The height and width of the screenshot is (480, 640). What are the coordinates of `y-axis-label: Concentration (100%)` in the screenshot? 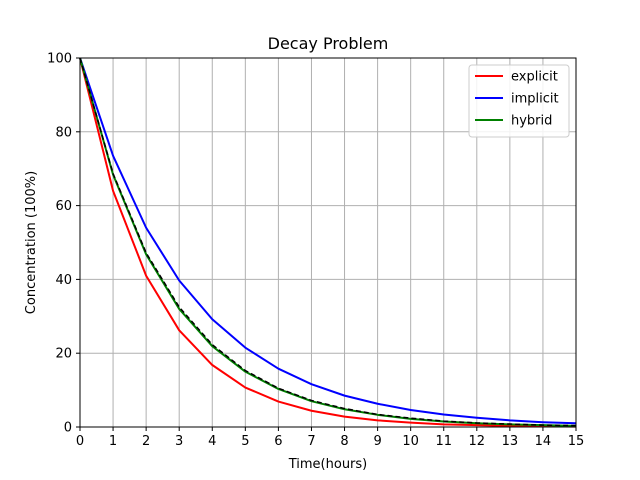 It's located at (31, 242).